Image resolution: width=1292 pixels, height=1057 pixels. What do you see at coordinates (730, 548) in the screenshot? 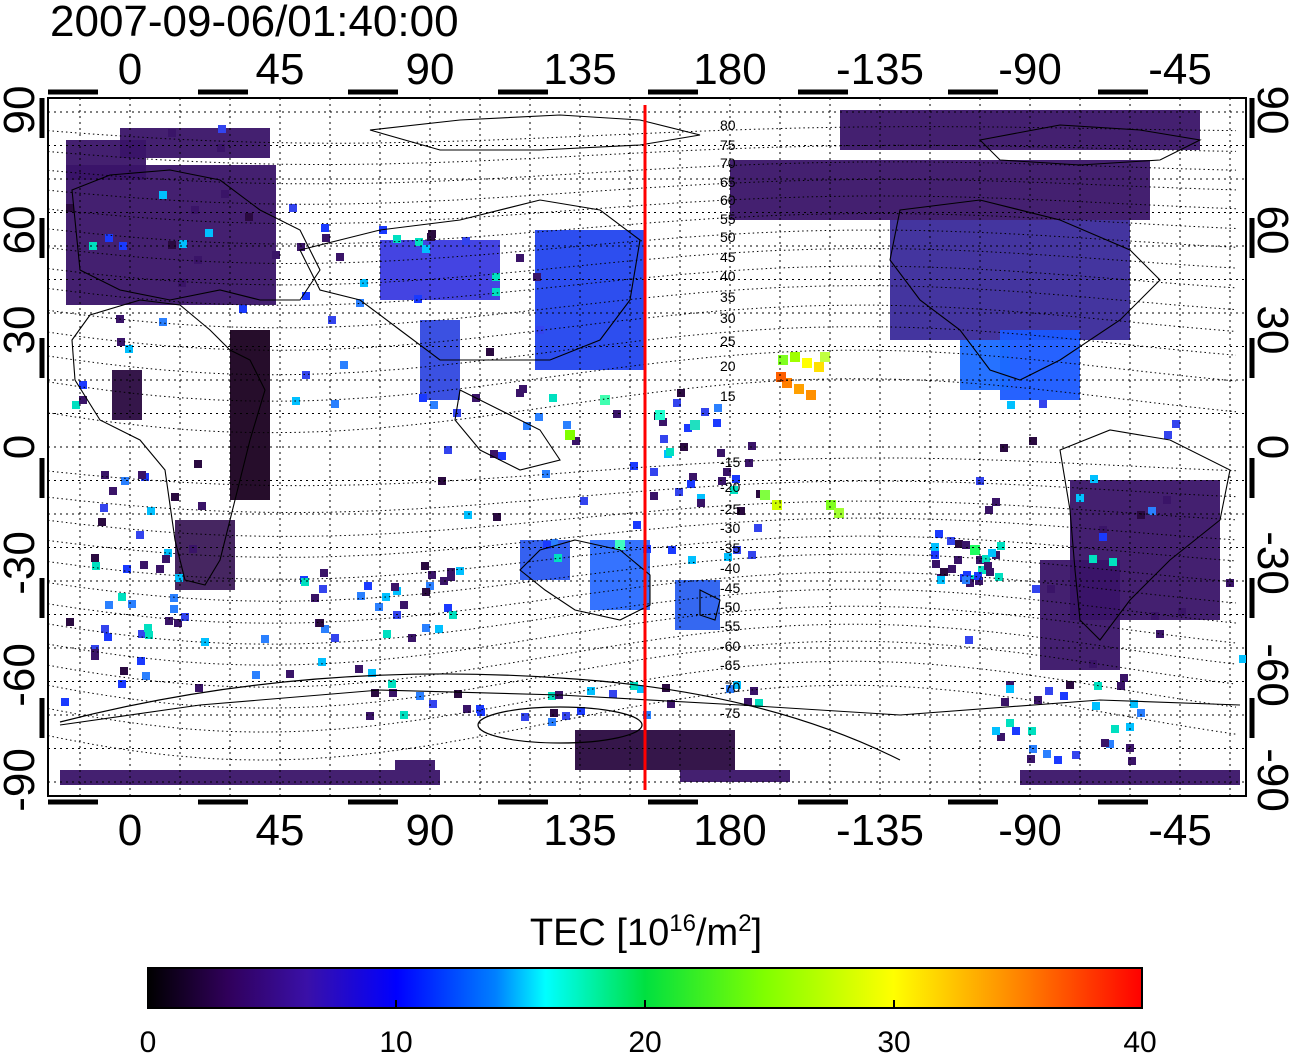
I see `contour-label: -35` at bounding box center [730, 548].